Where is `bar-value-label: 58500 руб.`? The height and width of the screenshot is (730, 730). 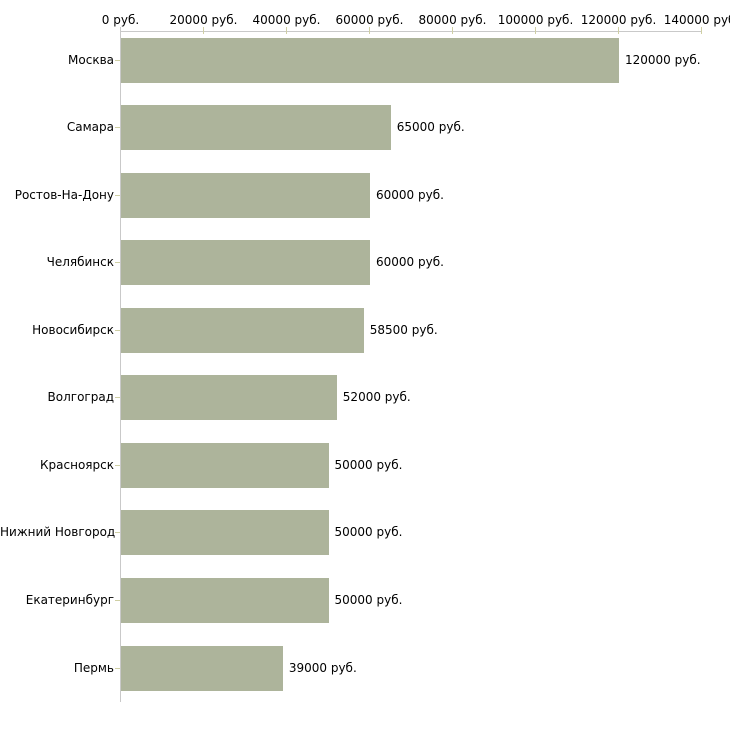
bar-value-label: 58500 руб. is located at coordinates (403, 329).